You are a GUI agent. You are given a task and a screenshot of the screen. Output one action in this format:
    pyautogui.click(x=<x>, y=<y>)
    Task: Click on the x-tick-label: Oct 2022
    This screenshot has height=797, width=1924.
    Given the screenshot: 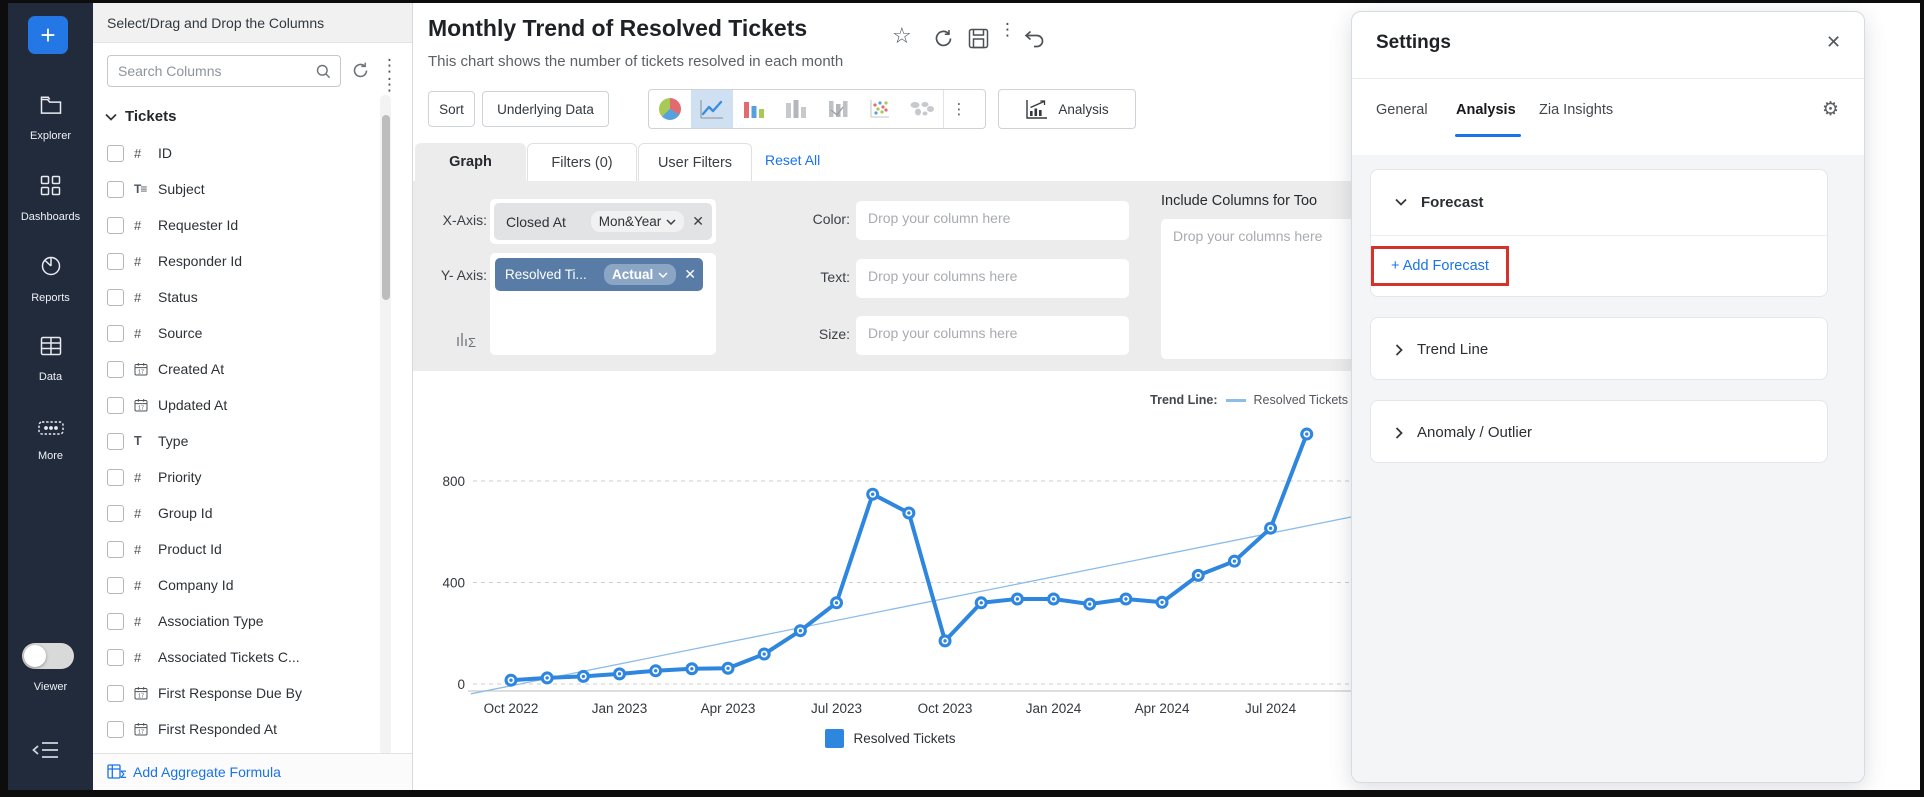 What is the action you would take?
    pyautogui.click(x=511, y=708)
    